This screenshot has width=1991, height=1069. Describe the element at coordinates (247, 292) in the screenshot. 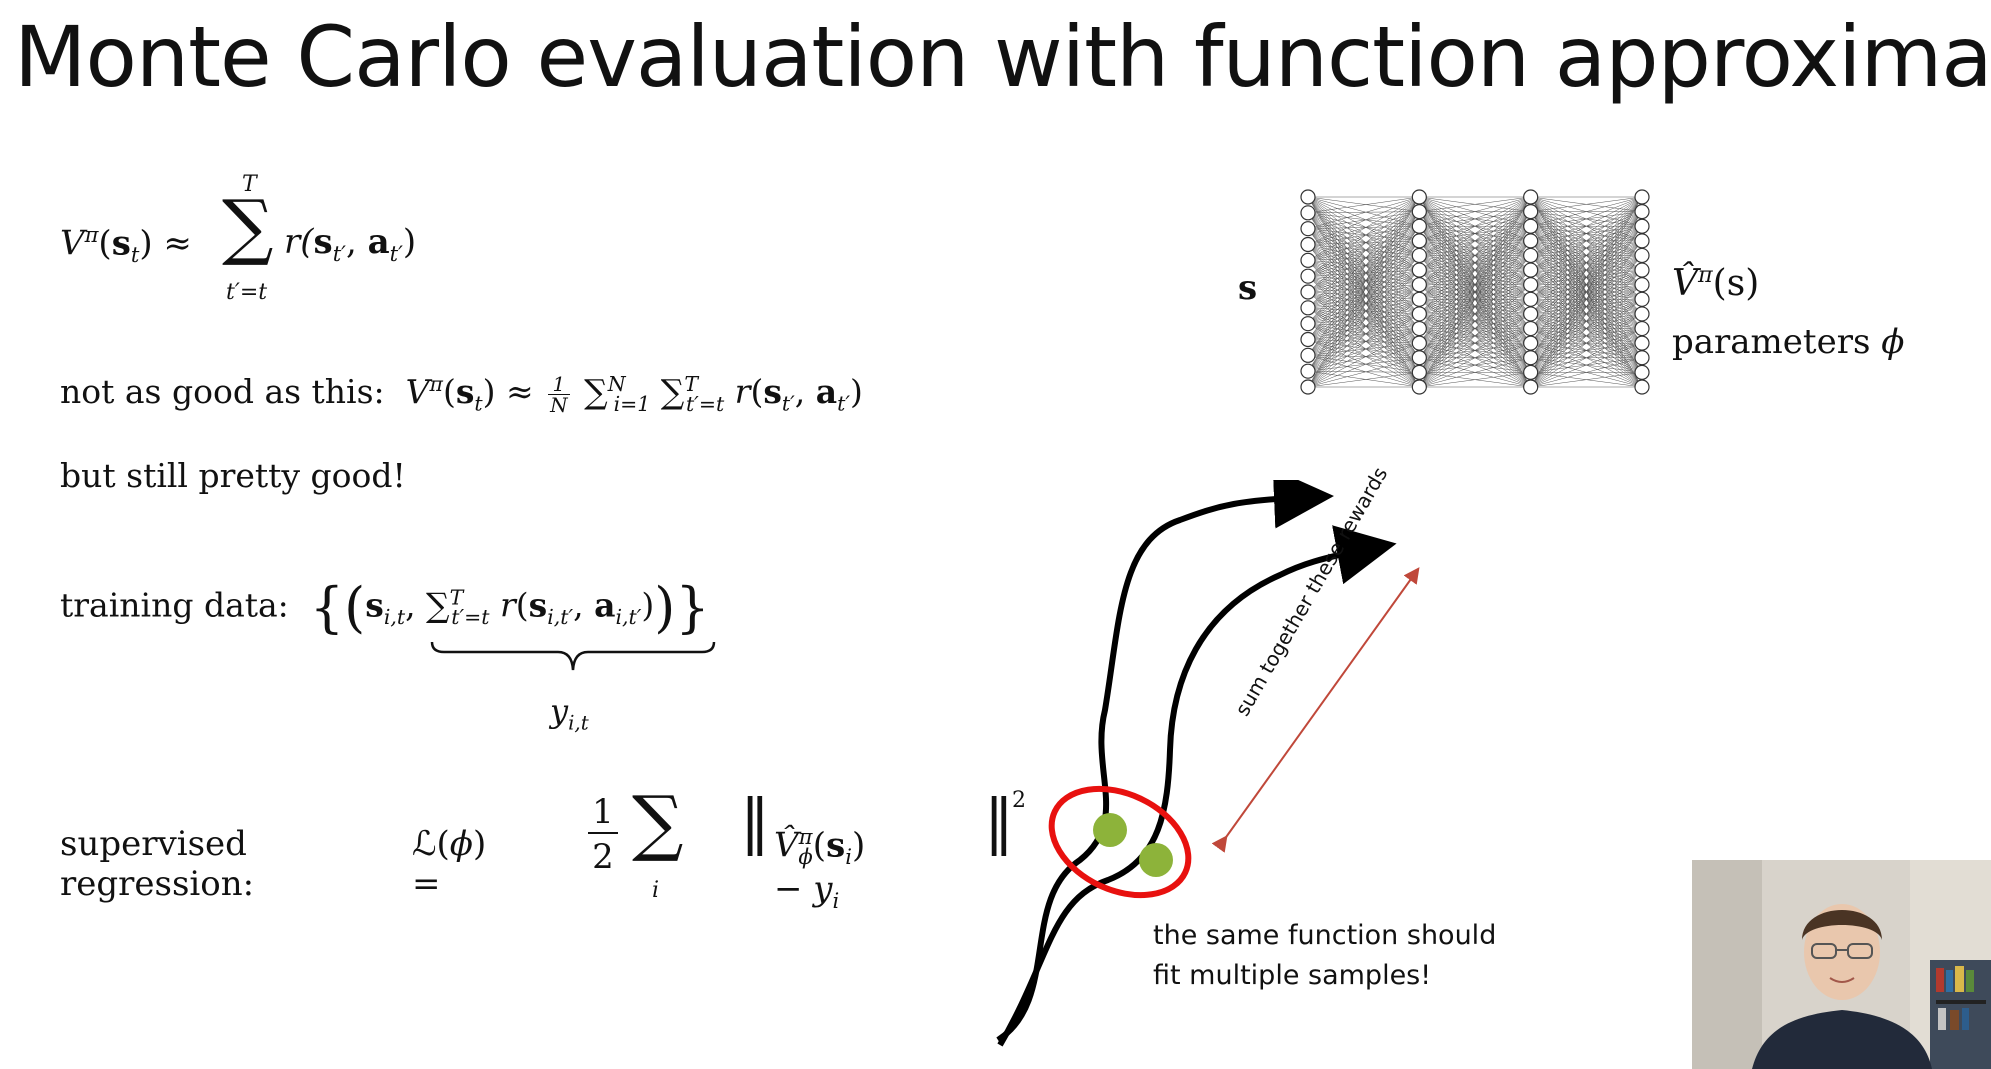

I see `sum-lower-limit: t′=t` at that location.